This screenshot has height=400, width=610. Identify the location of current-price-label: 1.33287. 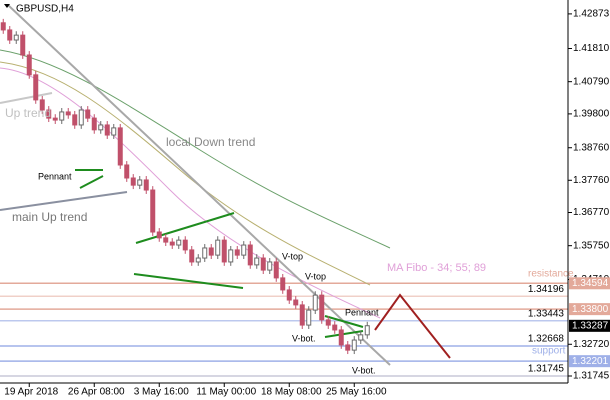
(590, 325).